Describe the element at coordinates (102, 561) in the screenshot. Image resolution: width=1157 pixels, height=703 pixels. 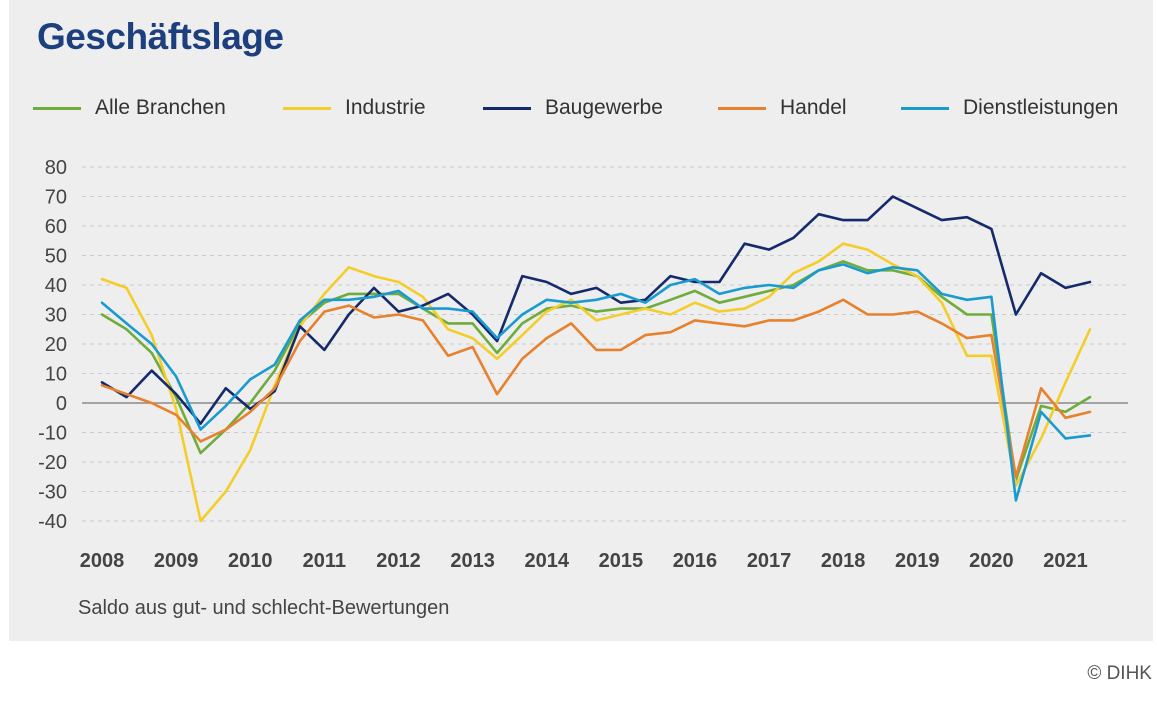
I see `x-tick-label: 2008` at that location.